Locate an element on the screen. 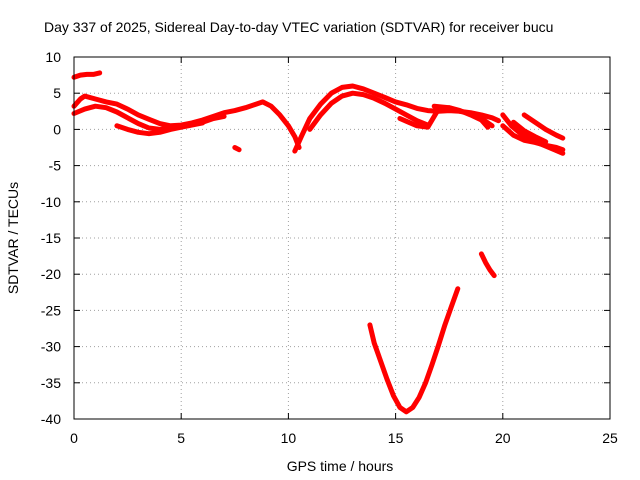  y-tick-label: -25 is located at coordinates (51, 310).